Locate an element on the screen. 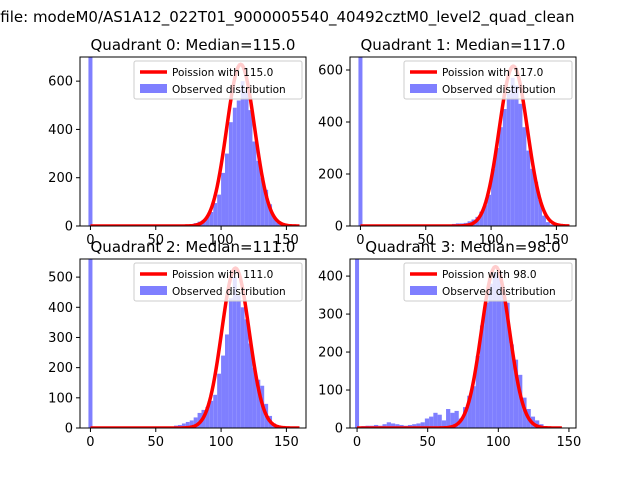 The width and height of the screenshot is (640, 480). y-tick-label: 500 is located at coordinates (60, 278).